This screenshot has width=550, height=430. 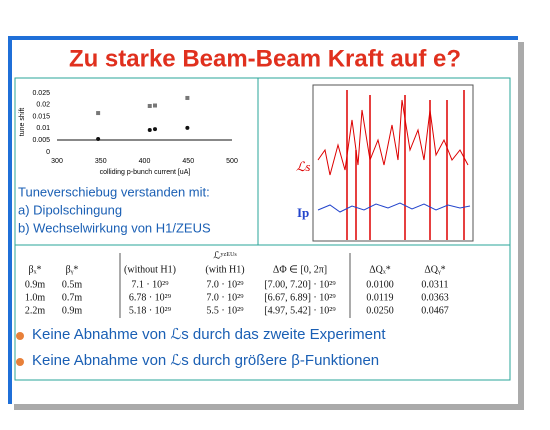 I want to click on y-tick-label: 0, so click(x=48, y=152).